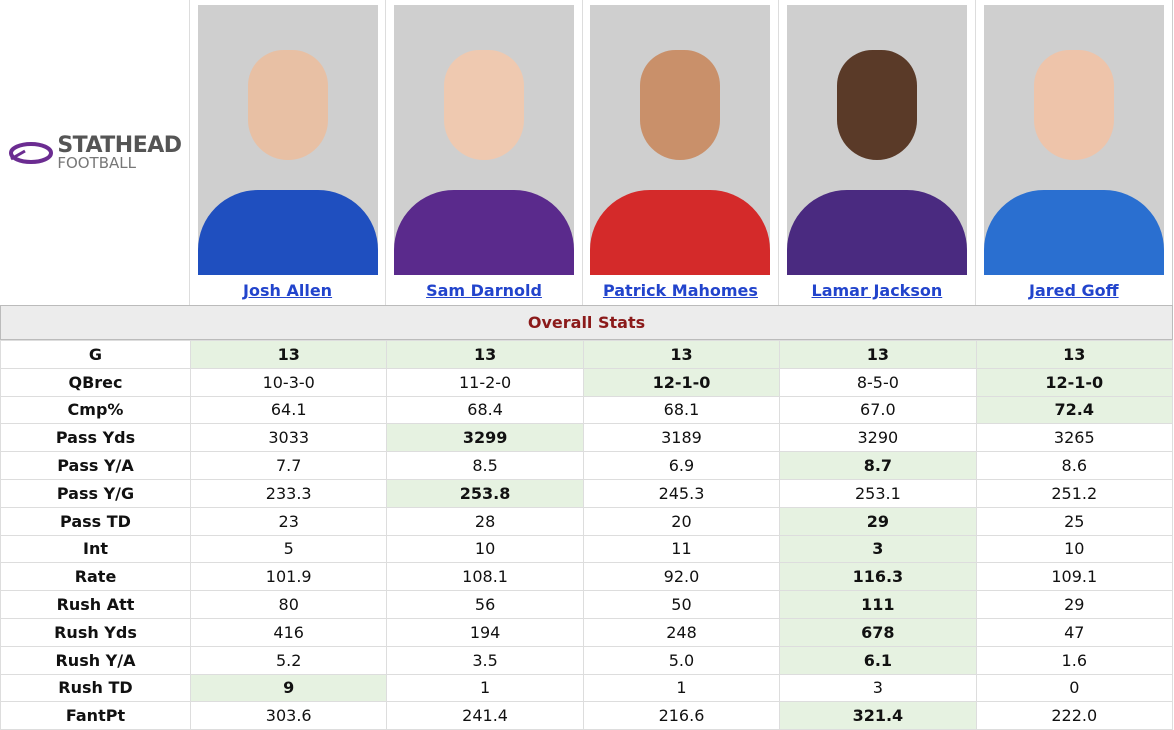 The height and width of the screenshot is (730, 1174). I want to click on stat-value: 241.4, so click(485, 715).